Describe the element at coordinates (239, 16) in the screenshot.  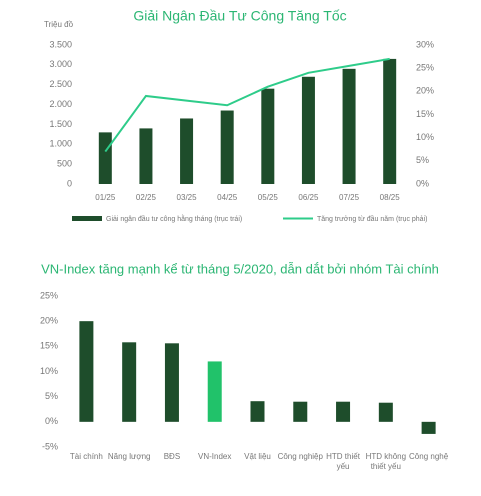
I see `chart-title: Giải Ngân Đầu Tư Công Tăng Tốc` at that location.